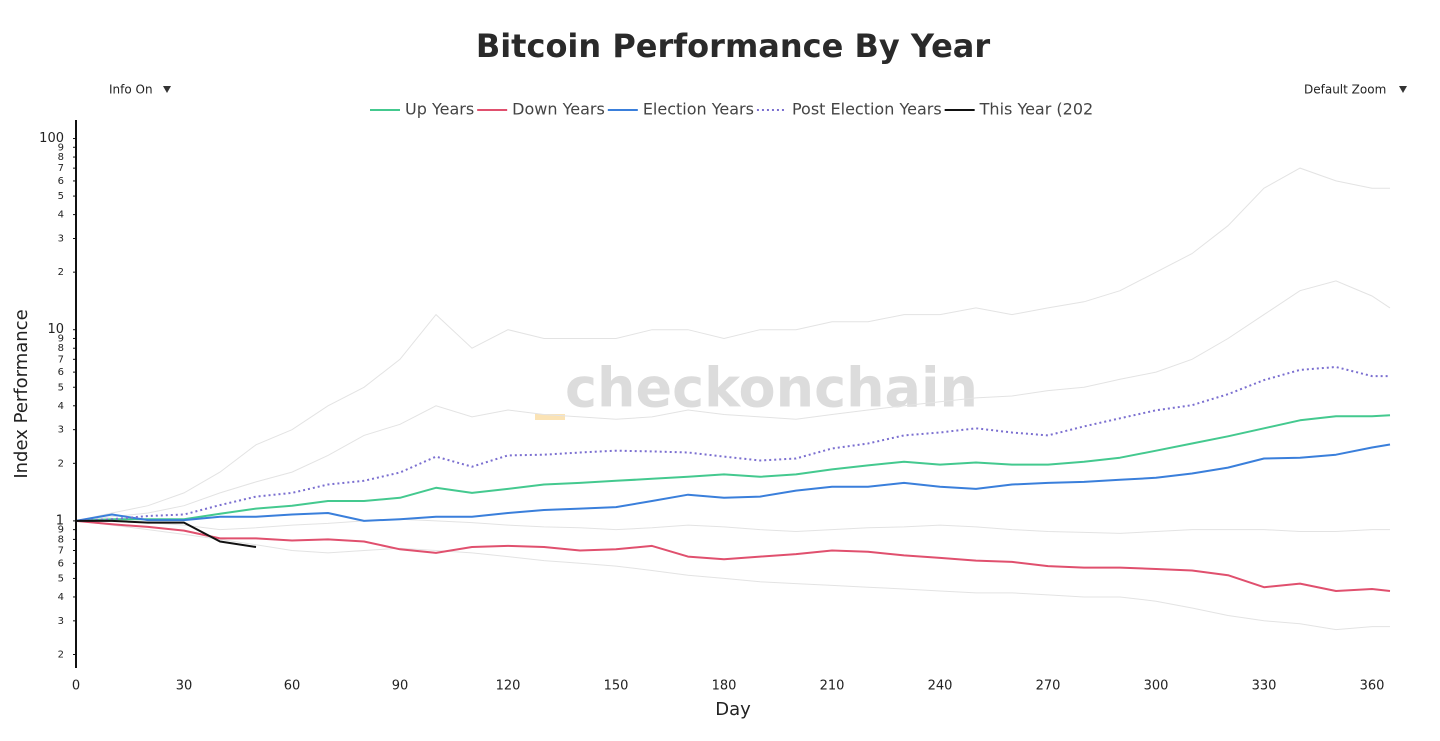 Image resolution: width=1440 pixels, height=741 pixels. Describe the element at coordinates (1372, 686) in the screenshot. I see `x-tick-label: 360` at that location.